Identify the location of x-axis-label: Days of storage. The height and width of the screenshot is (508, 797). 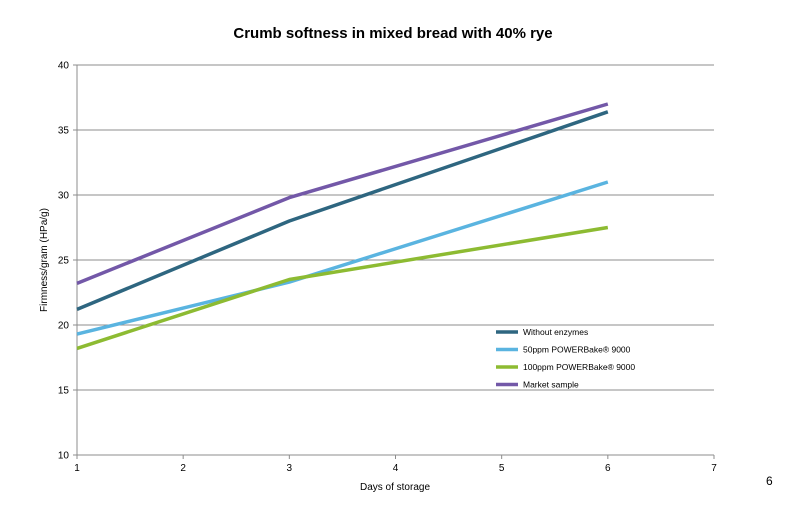
(395, 487).